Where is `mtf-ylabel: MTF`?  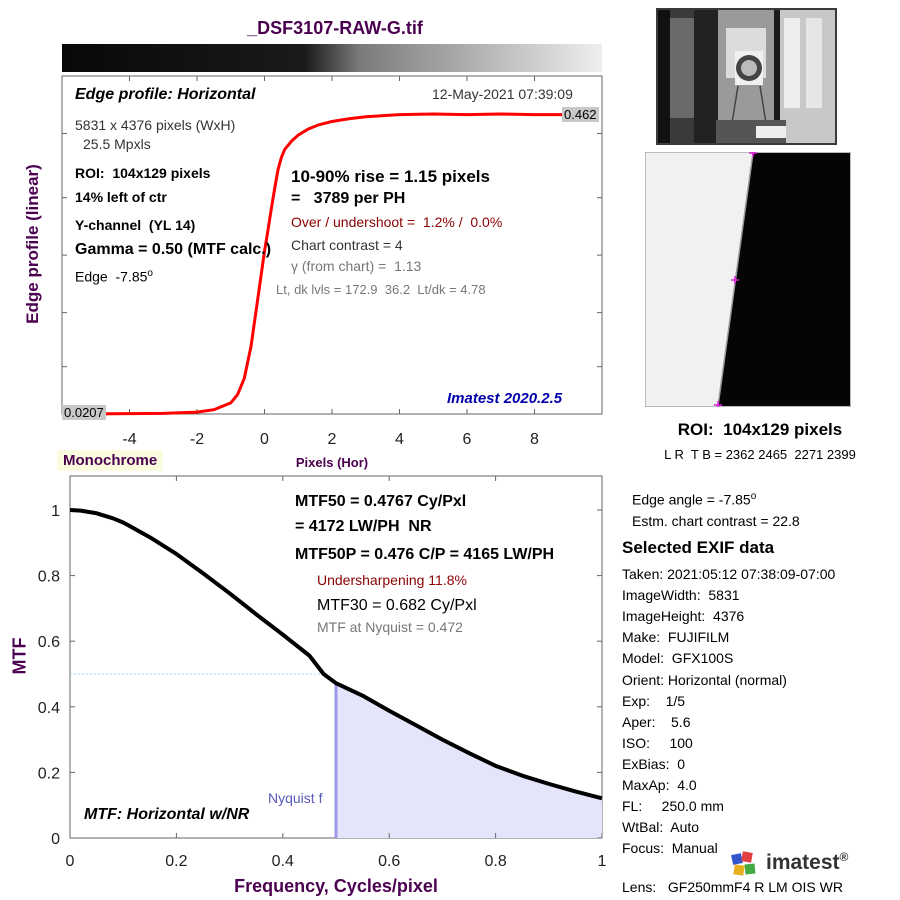
mtf-ylabel: MTF is located at coordinates (19, 656).